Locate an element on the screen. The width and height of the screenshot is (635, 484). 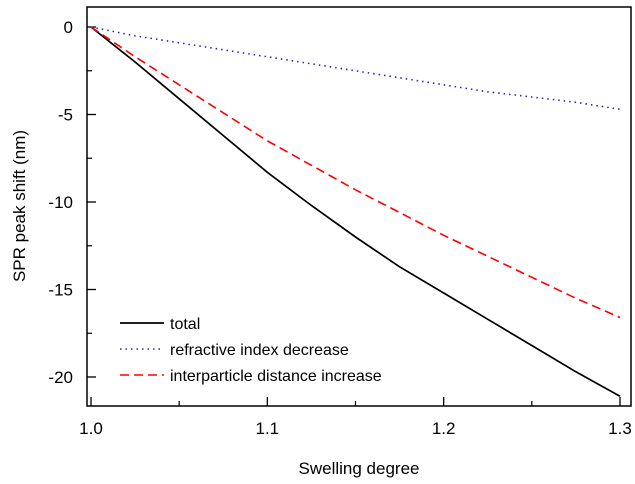
legend-label-2: interparticle distance increase is located at coordinates (276, 376).